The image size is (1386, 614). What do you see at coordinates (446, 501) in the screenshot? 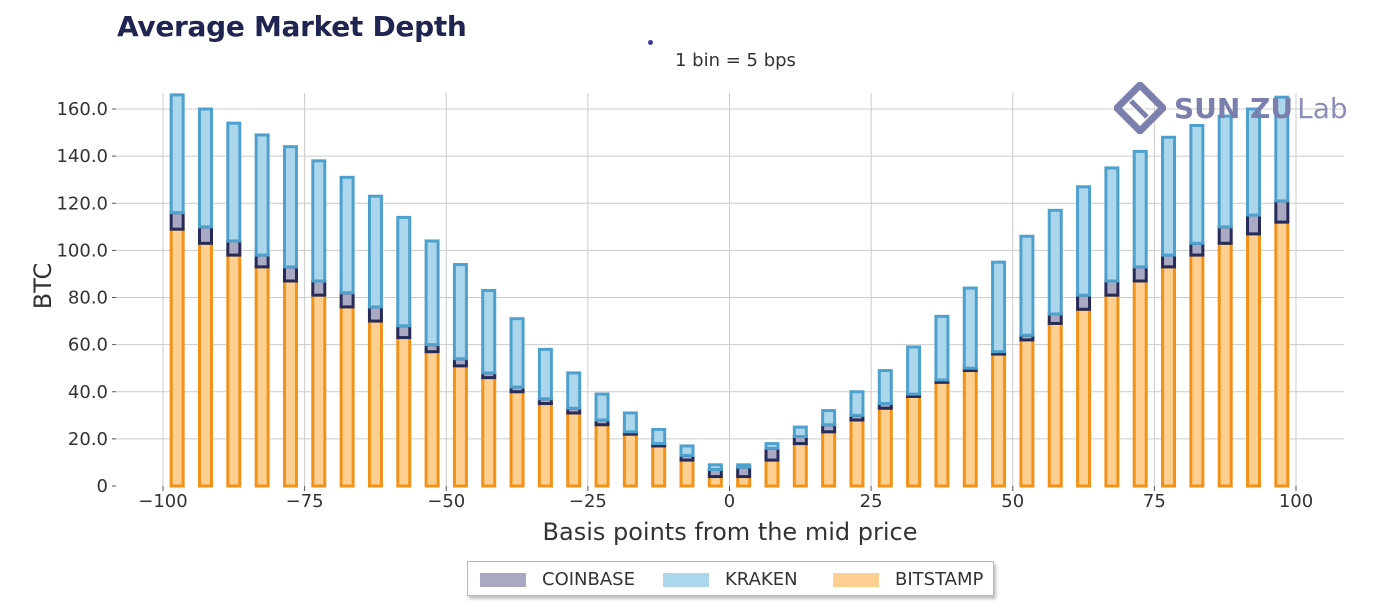
I see `x-tick-label-2: −50` at bounding box center [446, 501].